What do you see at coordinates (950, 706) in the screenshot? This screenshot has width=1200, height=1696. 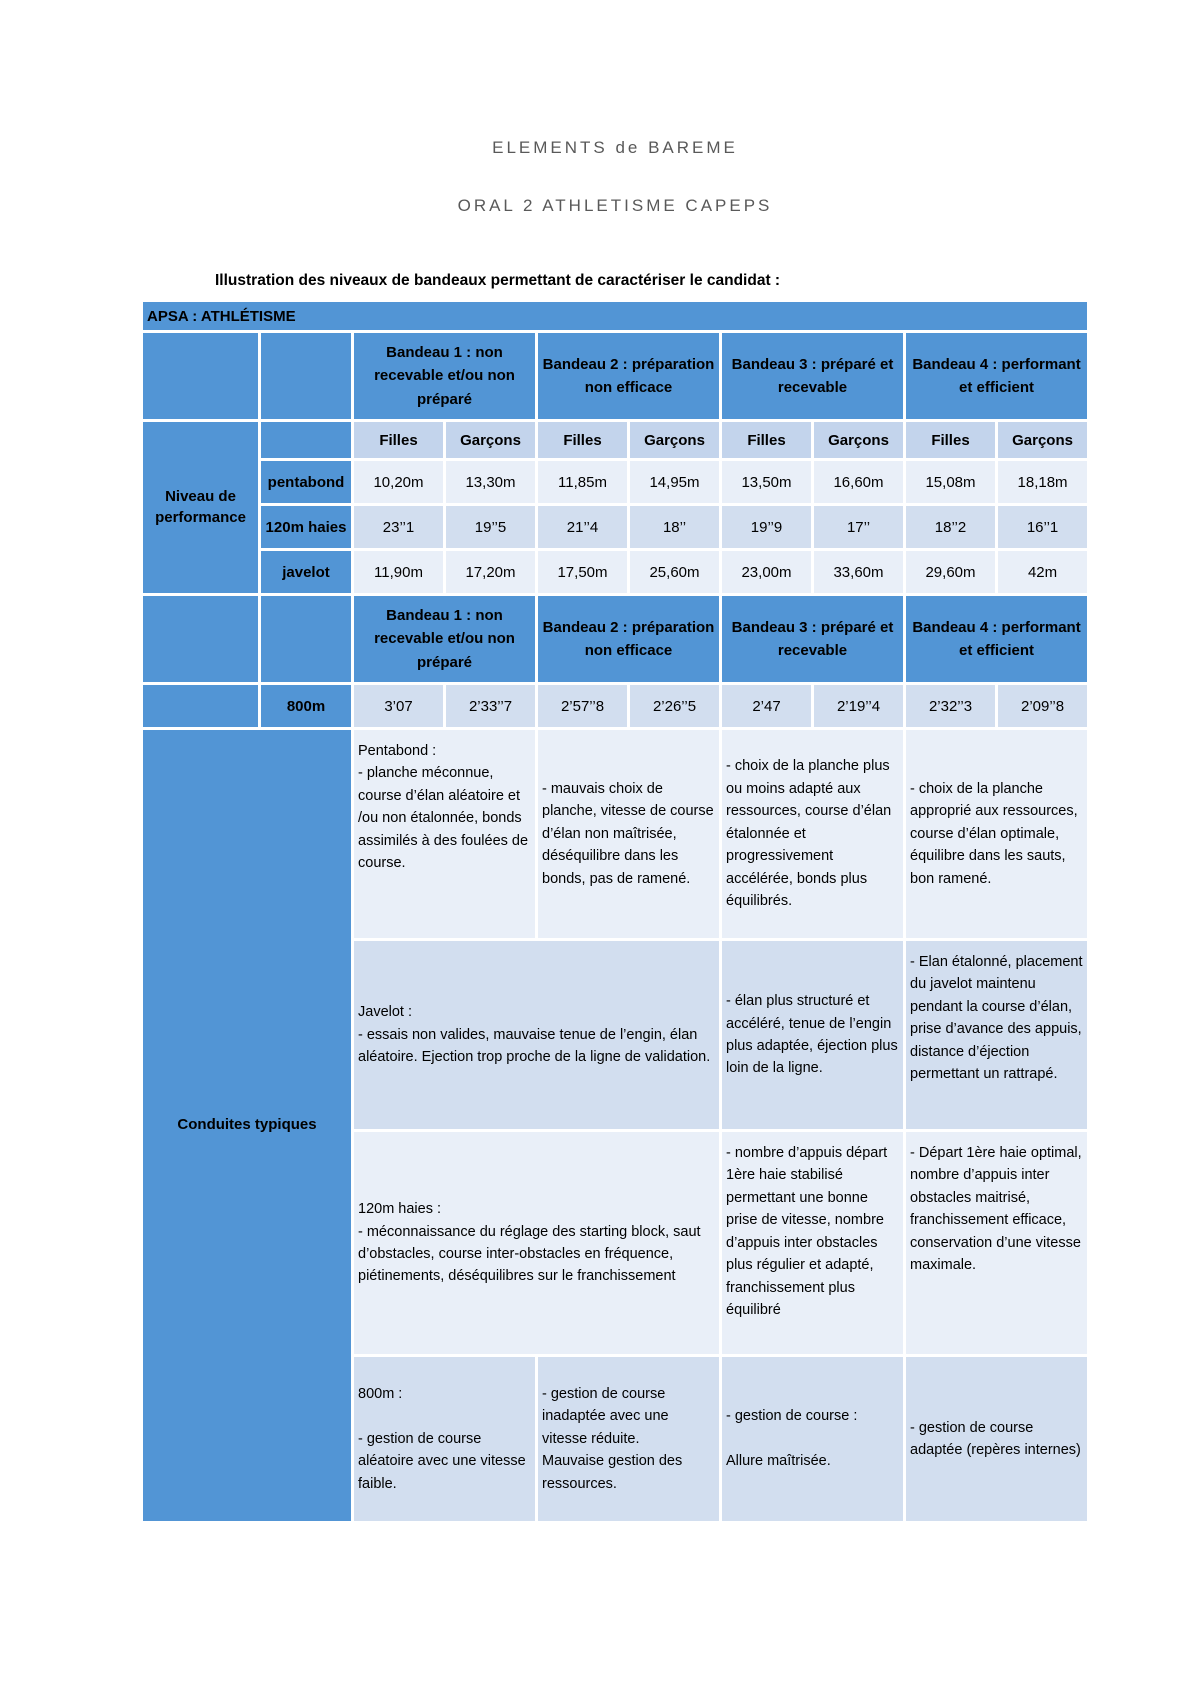 I see `m800-value: 2’32’’3` at bounding box center [950, 706].